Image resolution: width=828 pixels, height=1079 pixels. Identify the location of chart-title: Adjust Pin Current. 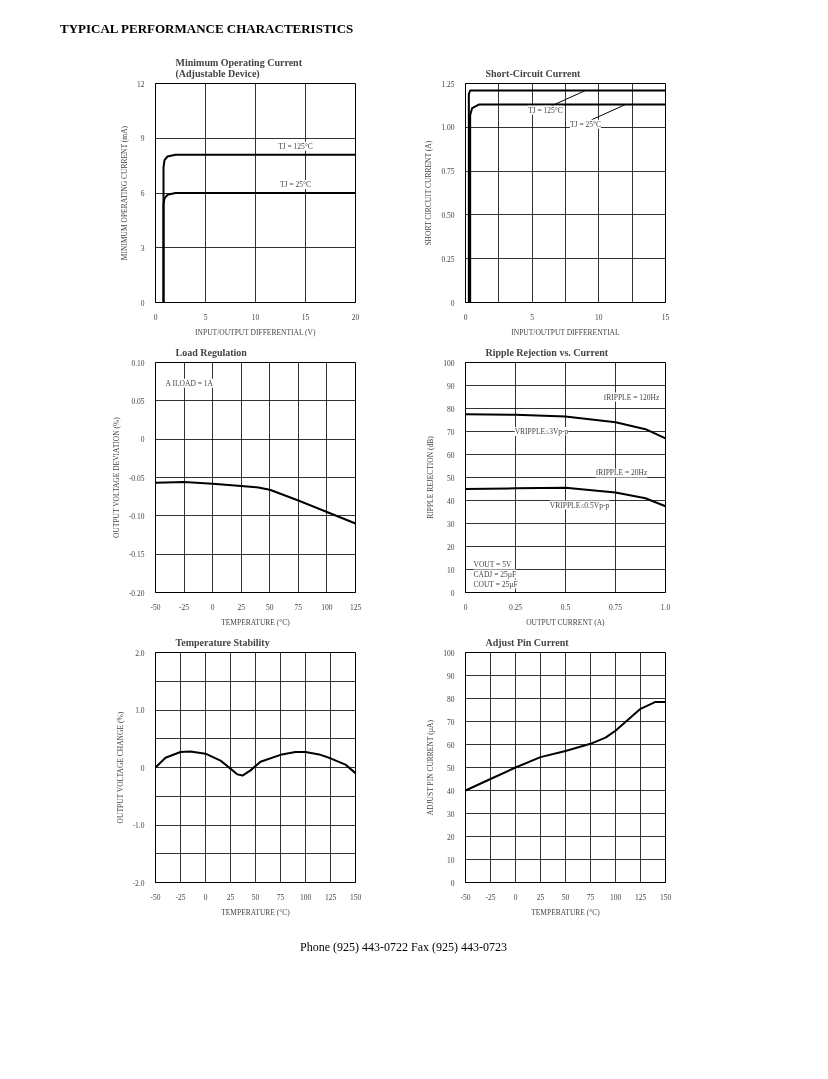
(527, 642).